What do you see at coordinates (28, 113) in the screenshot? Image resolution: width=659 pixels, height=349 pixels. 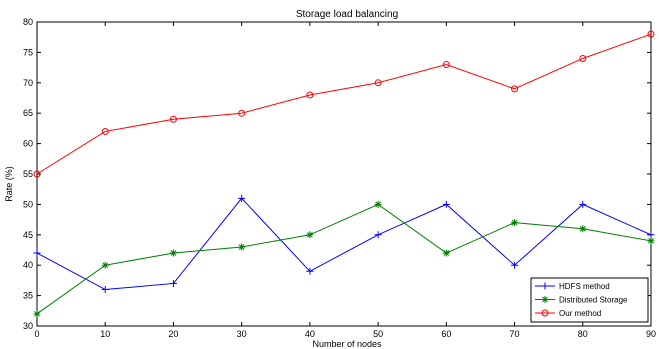 I see `y-tick-label: 65` at bounding box center [28, 113].